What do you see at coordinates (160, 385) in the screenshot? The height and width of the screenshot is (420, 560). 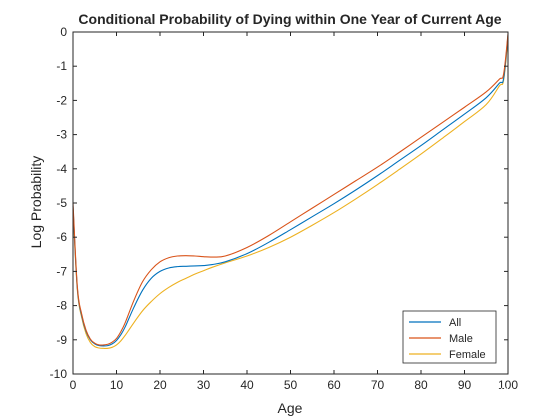 I see `x-tick-label: 20` at bounding box center [160, 385].